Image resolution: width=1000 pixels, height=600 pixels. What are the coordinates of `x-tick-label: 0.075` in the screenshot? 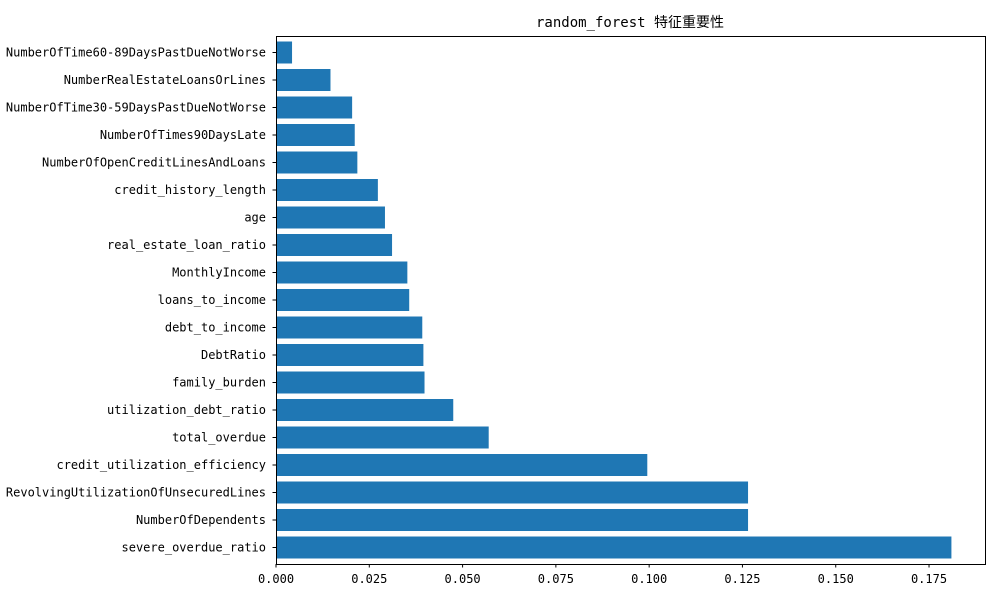 It's located at (556, 579).